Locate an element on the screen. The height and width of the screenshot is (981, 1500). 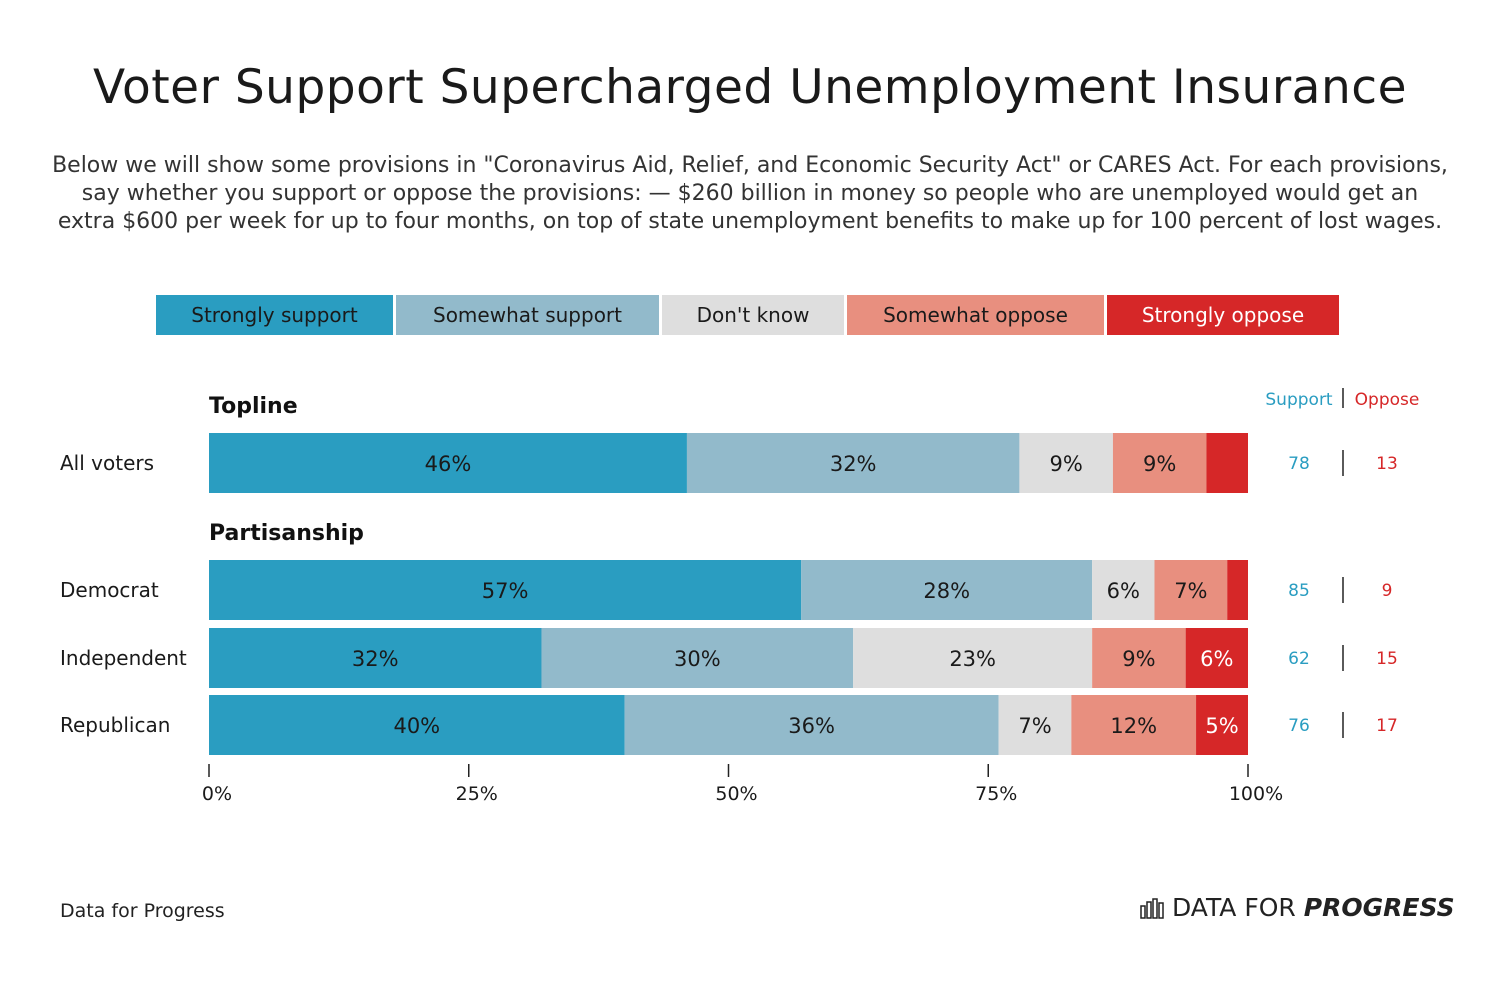
bar-value-label: 40% is located at coordinates (416, 726).